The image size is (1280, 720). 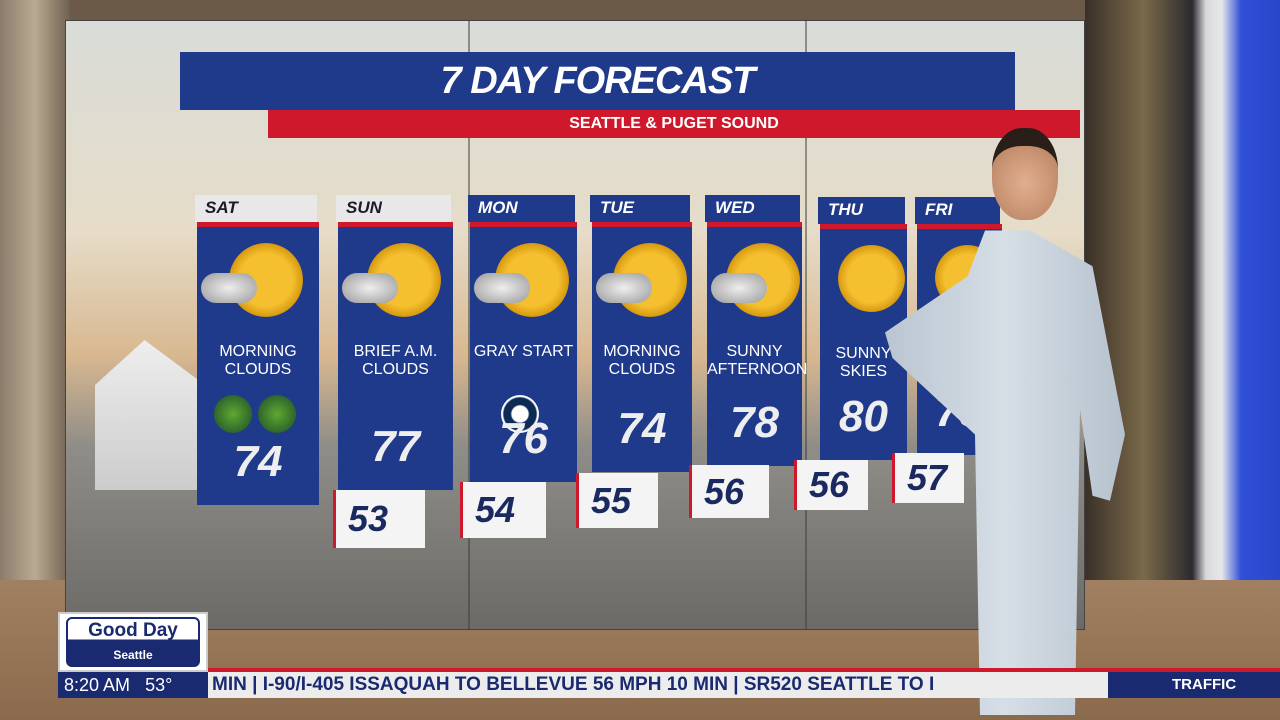 I want to click on forecast-title: 7 DAY FORECAST, so click(x=598, y=81).